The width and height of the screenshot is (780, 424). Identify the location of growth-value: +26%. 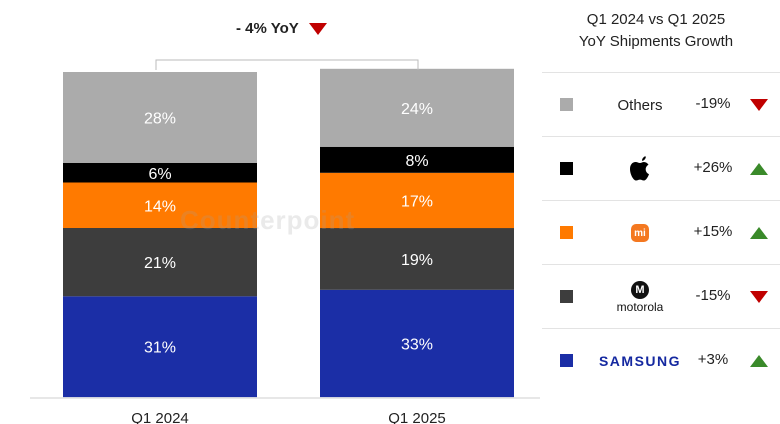
(713, 167).